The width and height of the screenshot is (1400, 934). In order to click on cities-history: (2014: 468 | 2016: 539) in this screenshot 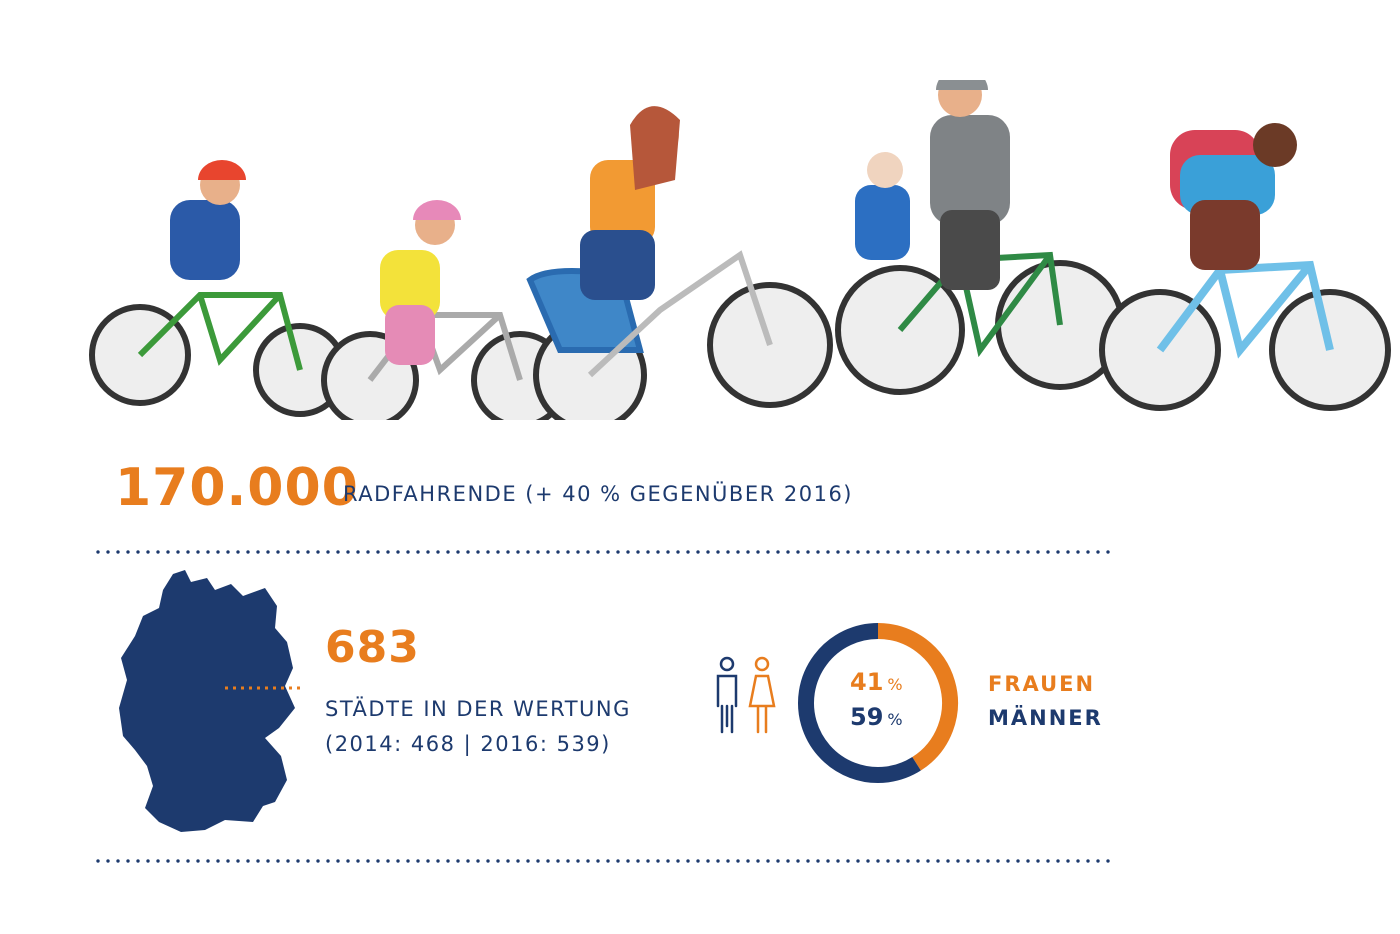, I will do `click(468, 744)`.